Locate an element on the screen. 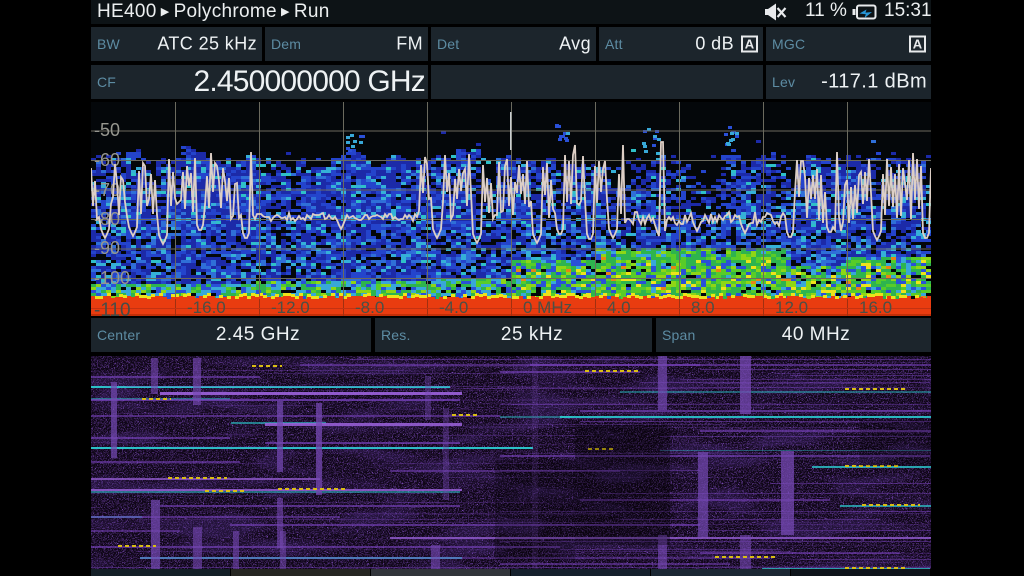  svg-text: 0 MHz is located at coordinates (547, 307).